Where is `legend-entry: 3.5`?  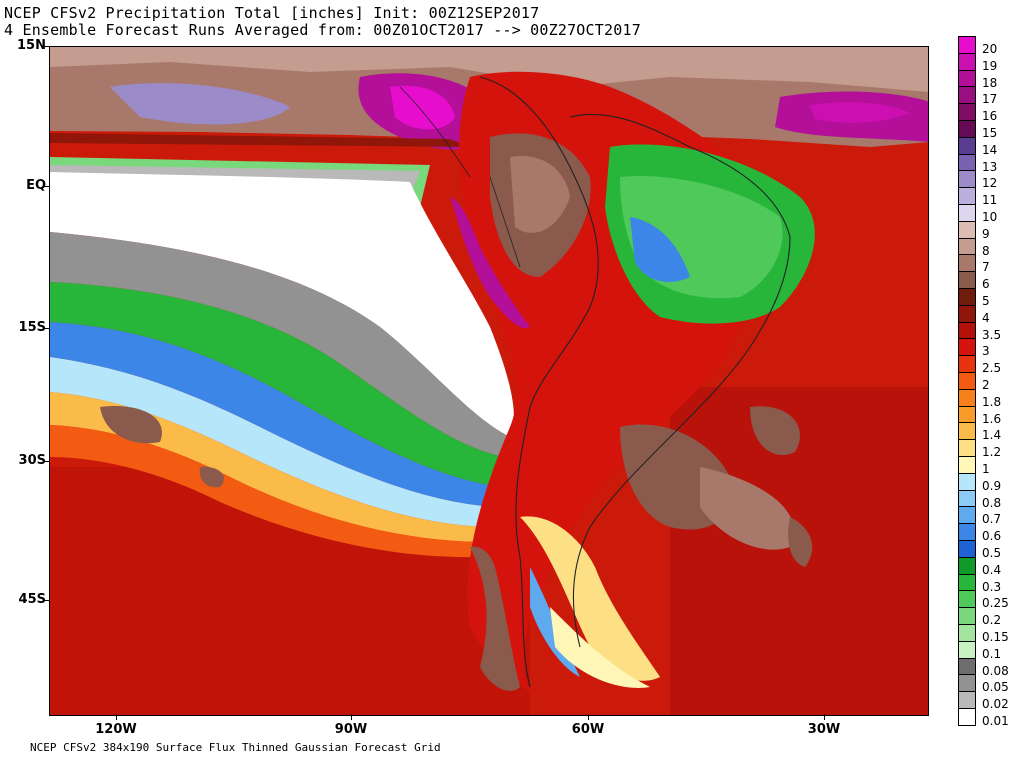
legend-entry: 3.5 is located at coordinates (989, 331).